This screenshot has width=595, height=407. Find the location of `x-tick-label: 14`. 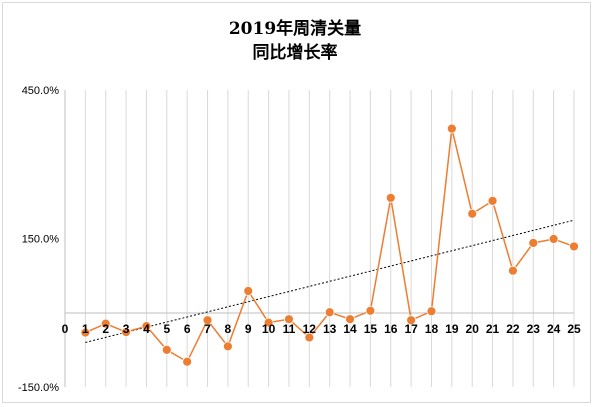

x-tick-label: 14 is located at coordinates (350, 329).